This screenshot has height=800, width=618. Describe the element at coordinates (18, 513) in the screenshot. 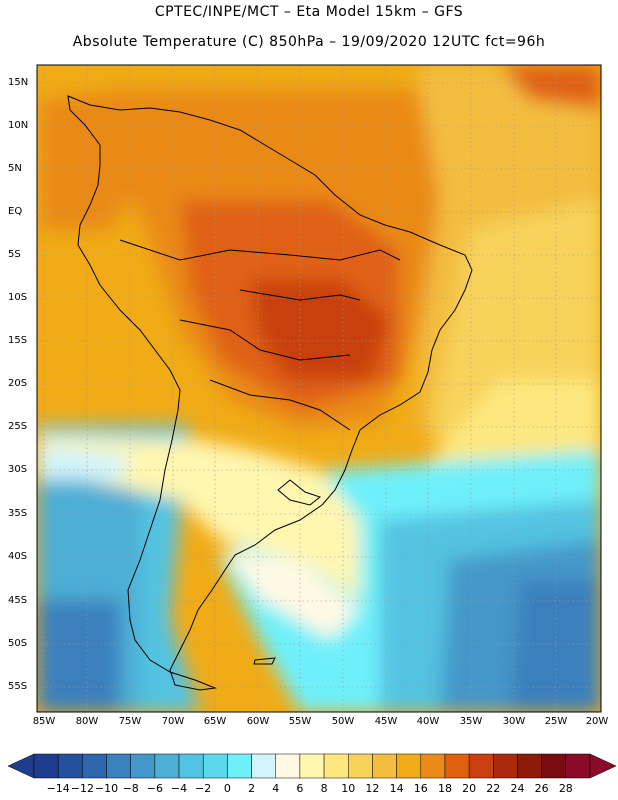

I see `lat-label: 35S` at that location.